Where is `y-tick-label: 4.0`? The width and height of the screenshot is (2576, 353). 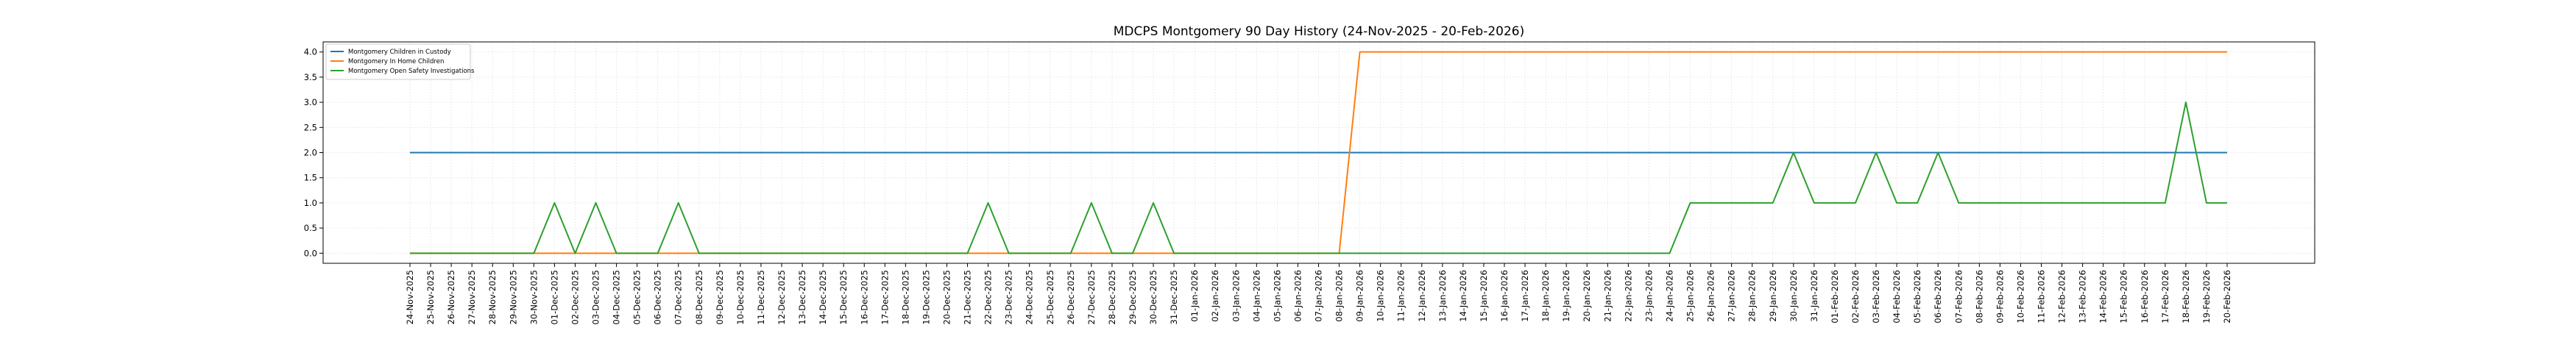 y-tick-label: 4.0 is located at coordinates (310, 52).